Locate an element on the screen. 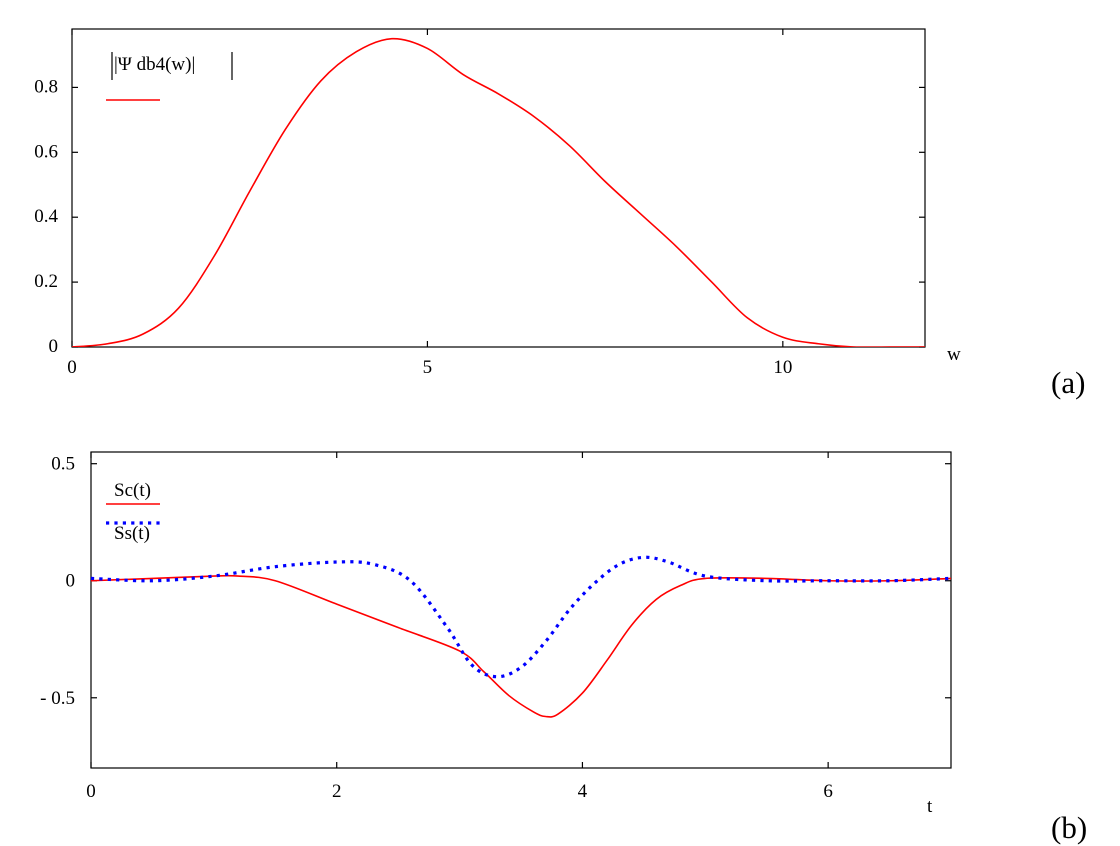 This screenshot has height=846, width=1120. legend-label: Ss(t) is located at coordinates (132, 533).